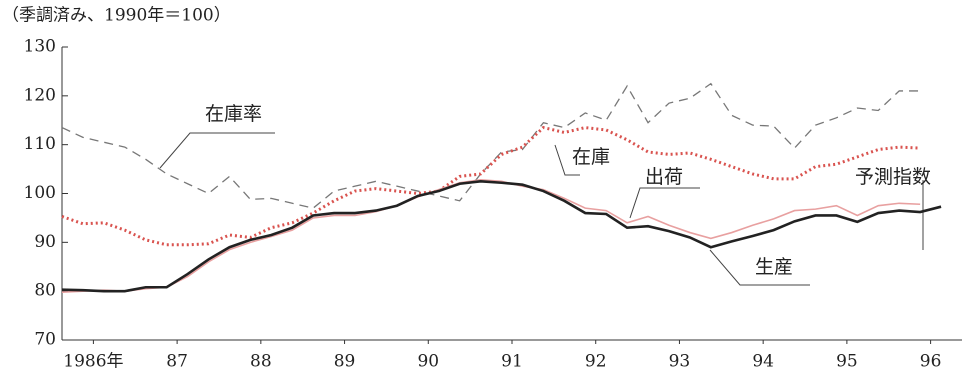 This screenshot has width=966, height=379. Describe the element at coordinates (847, 362) in the screenshot. I see `x-tick-label: 95` at that location.